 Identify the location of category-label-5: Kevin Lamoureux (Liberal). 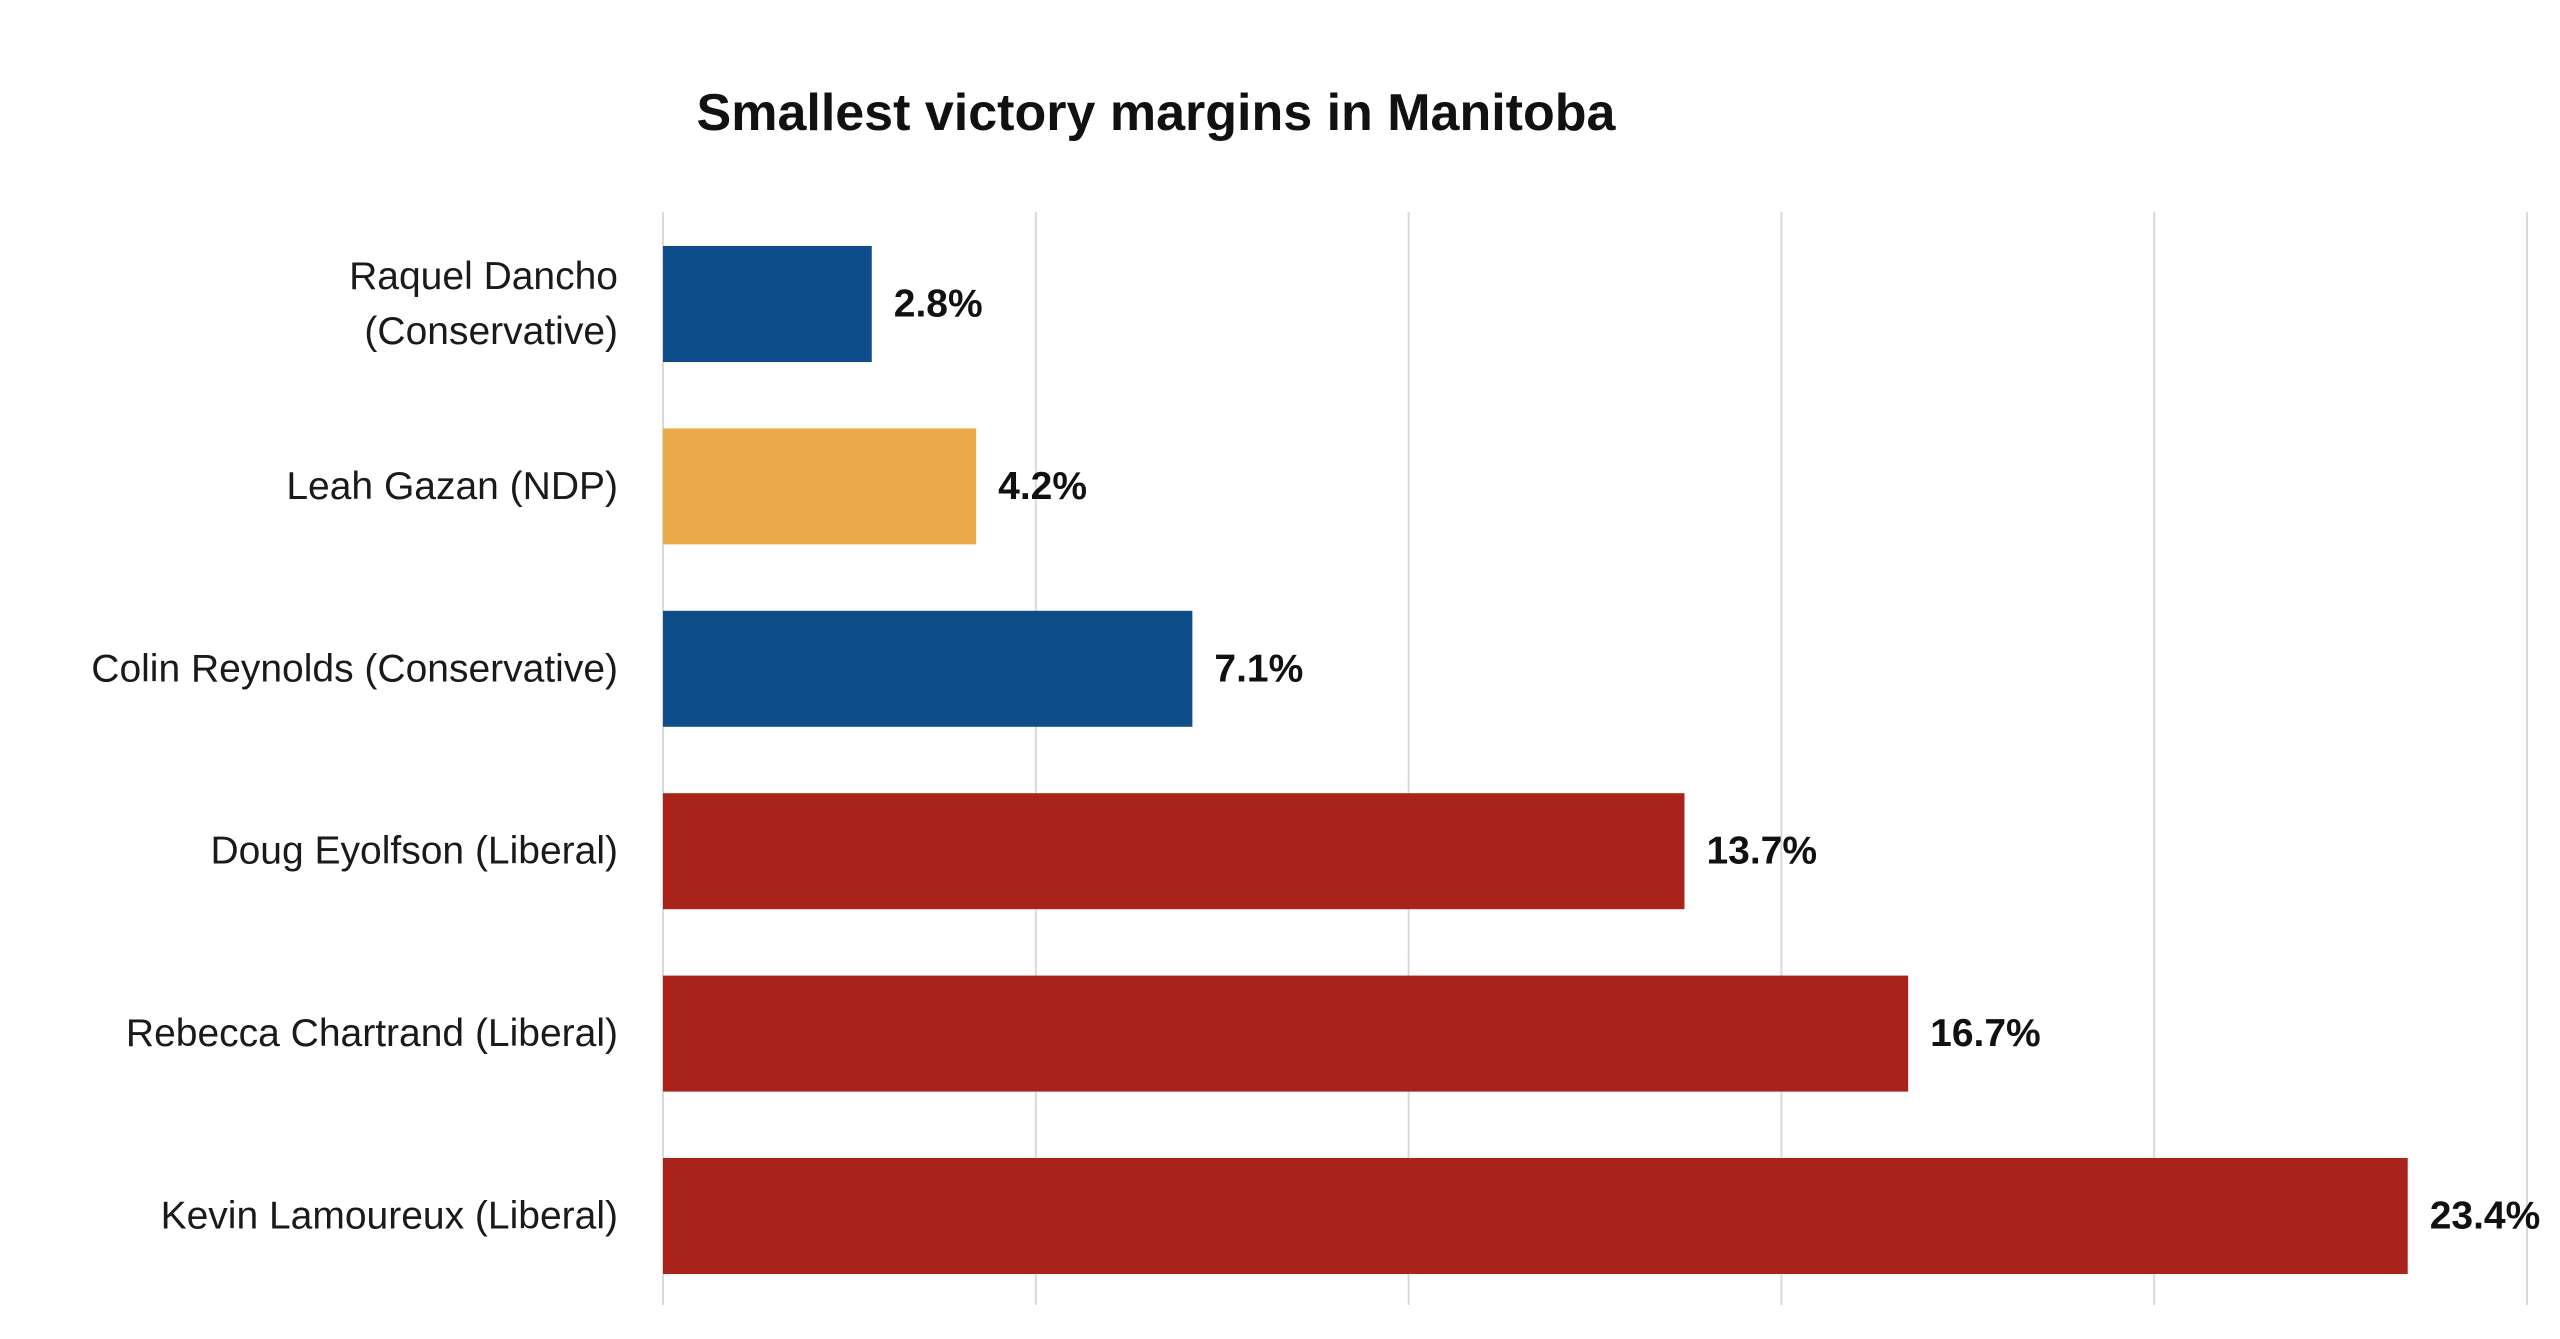
(389, 1216).